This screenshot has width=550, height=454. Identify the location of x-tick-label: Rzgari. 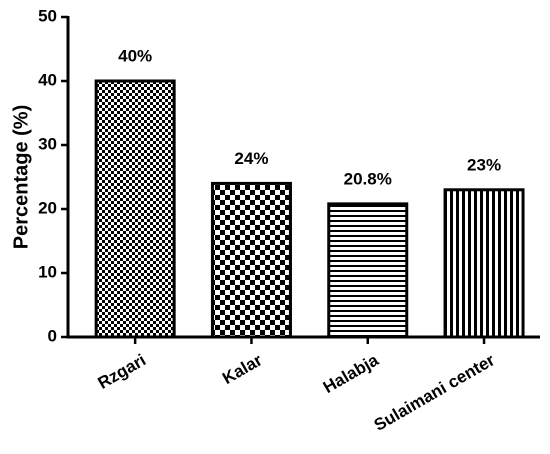
(122, 371).